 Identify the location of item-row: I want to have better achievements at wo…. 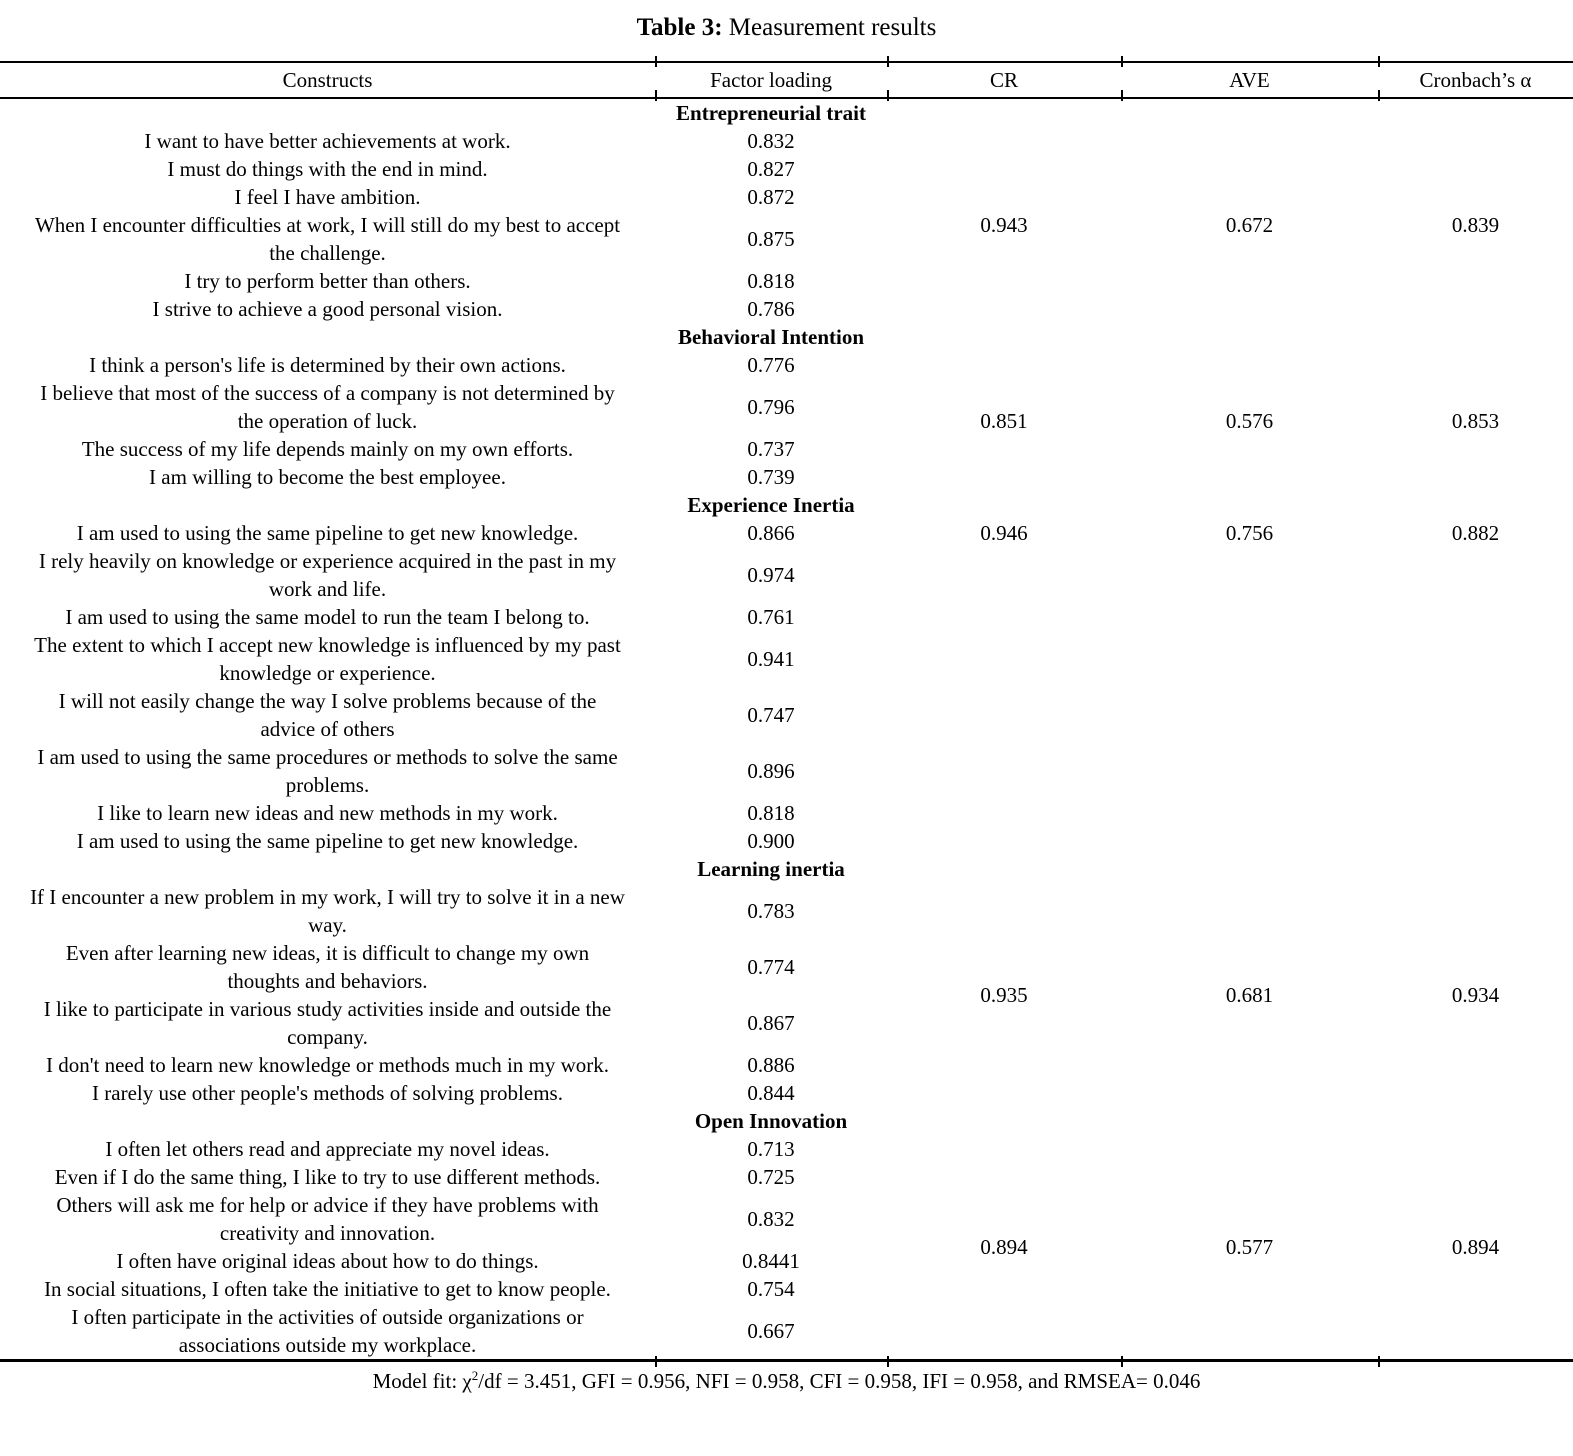
(786, 182).